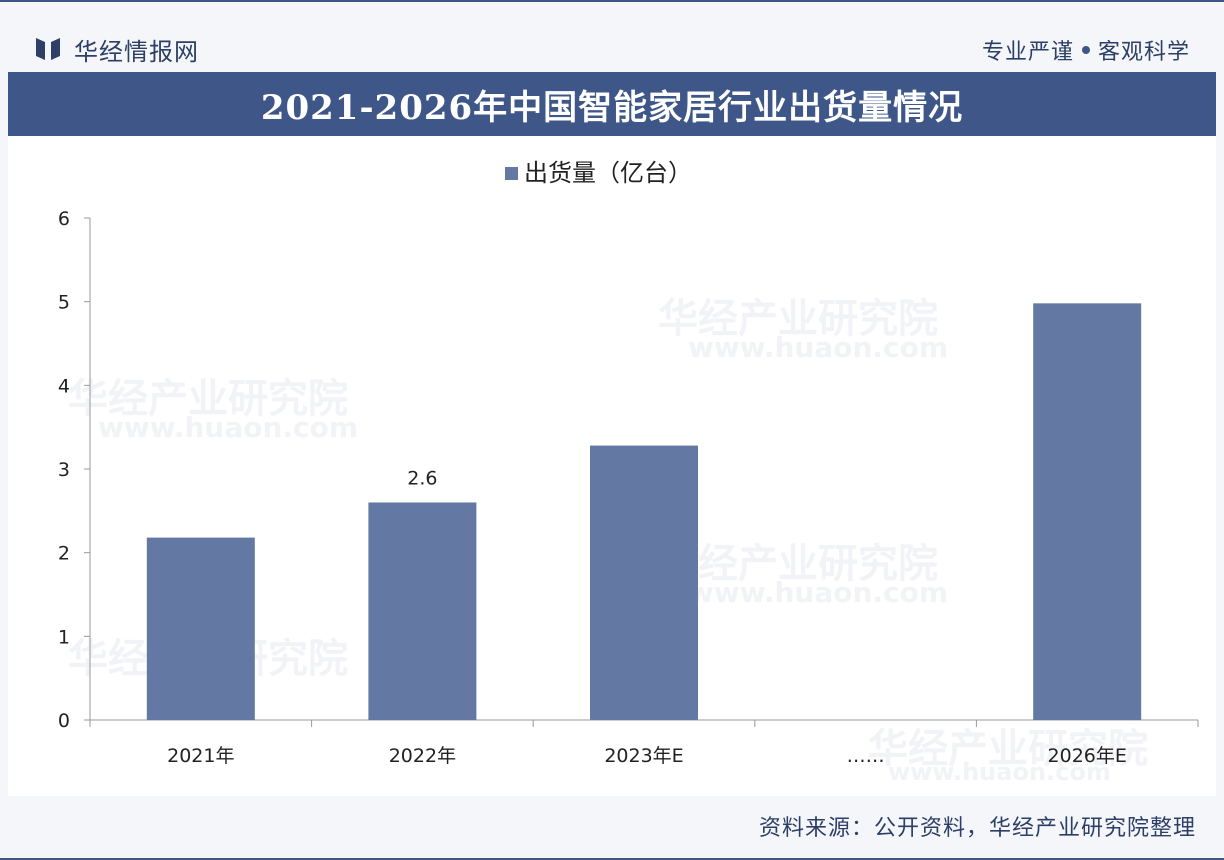  I want to click on chart-title: 2021-2026年中国智能家居行业出货量情况, so click(612, 107).